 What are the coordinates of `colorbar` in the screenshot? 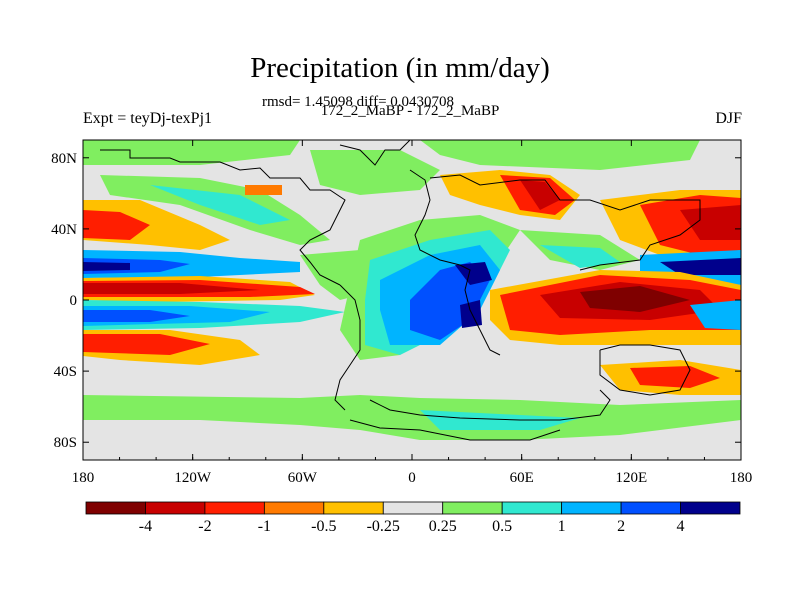 It's located at (413, 508).